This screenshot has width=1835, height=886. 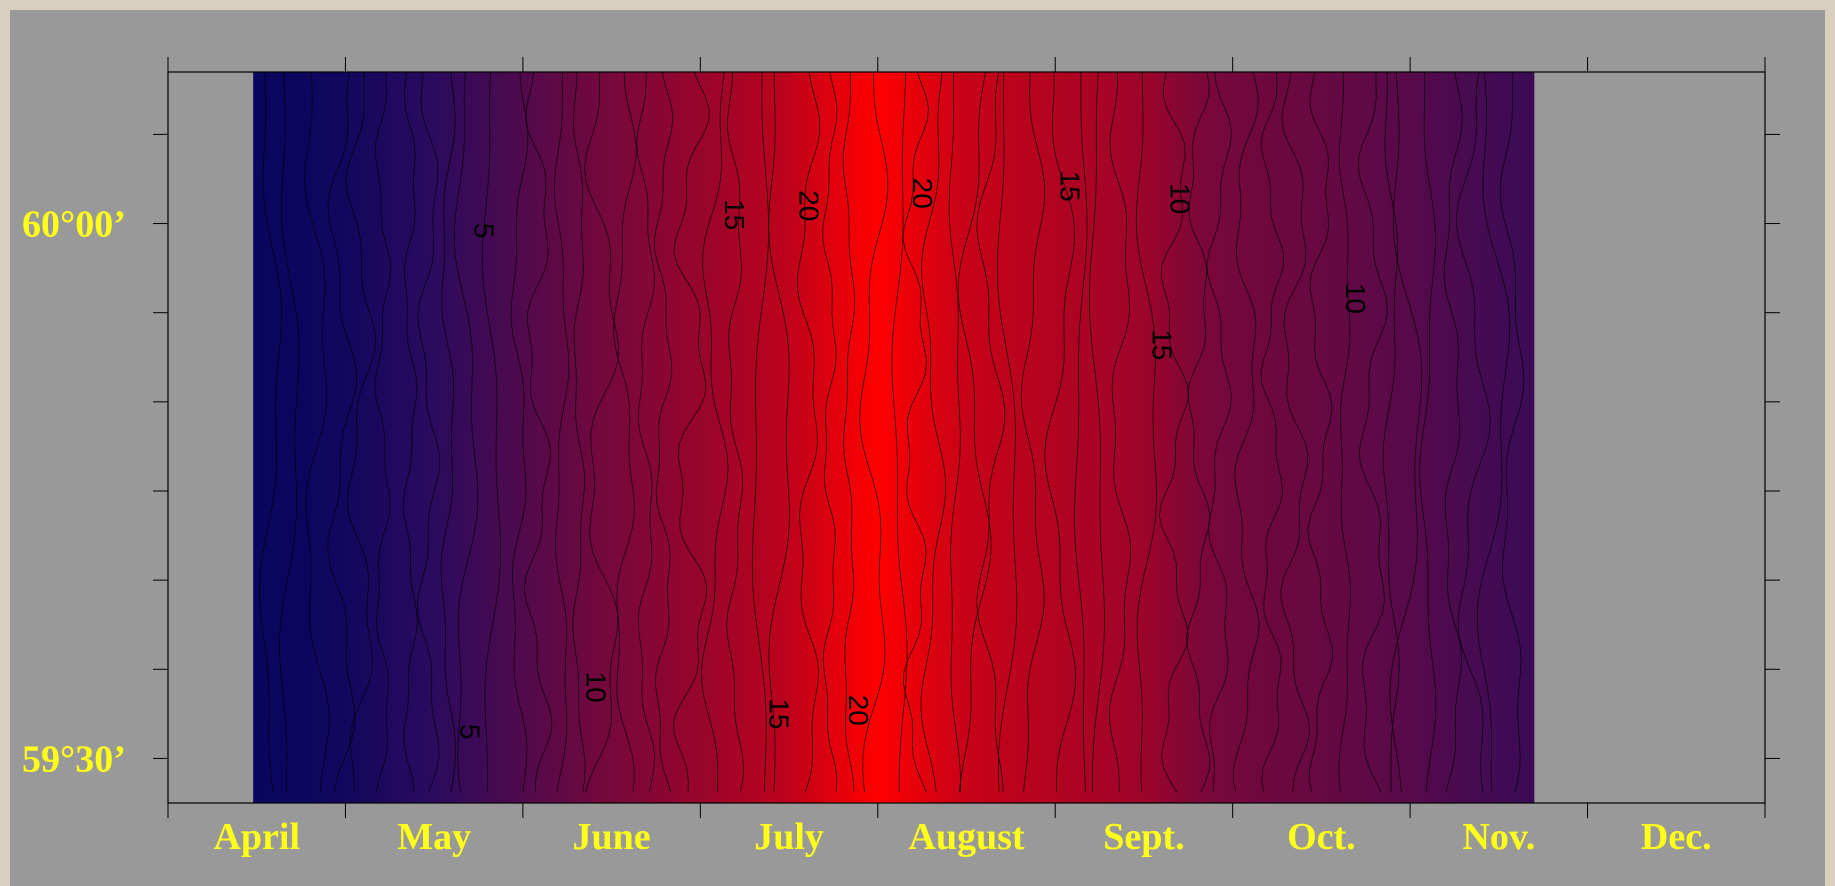 What do you see at coordinates (434, 837) in the screenshot?
I see `x-tick-label: May` at bounding box center [434, 837].